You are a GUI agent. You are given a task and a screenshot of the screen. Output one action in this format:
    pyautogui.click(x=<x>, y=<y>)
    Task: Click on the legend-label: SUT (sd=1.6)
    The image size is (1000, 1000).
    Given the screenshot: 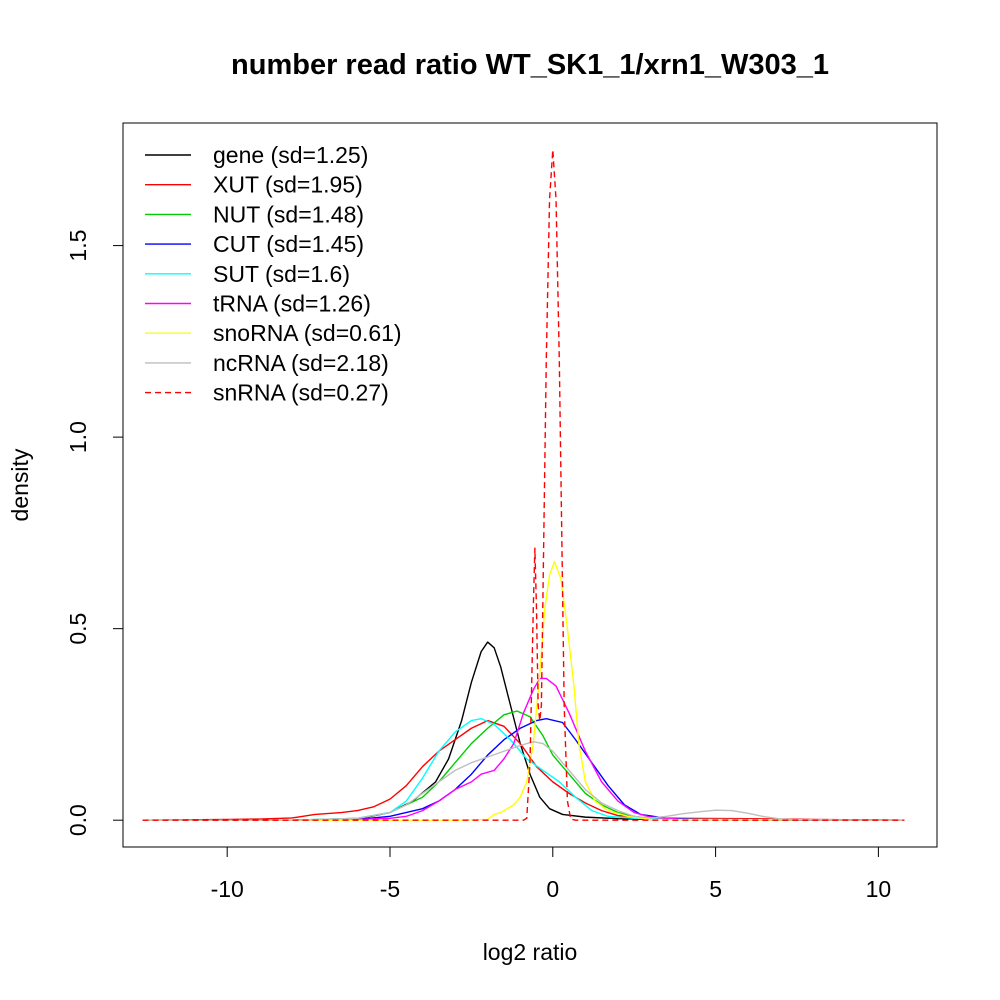 What is the action you would take?
    pyautogui.click(x=281, y=274)
    